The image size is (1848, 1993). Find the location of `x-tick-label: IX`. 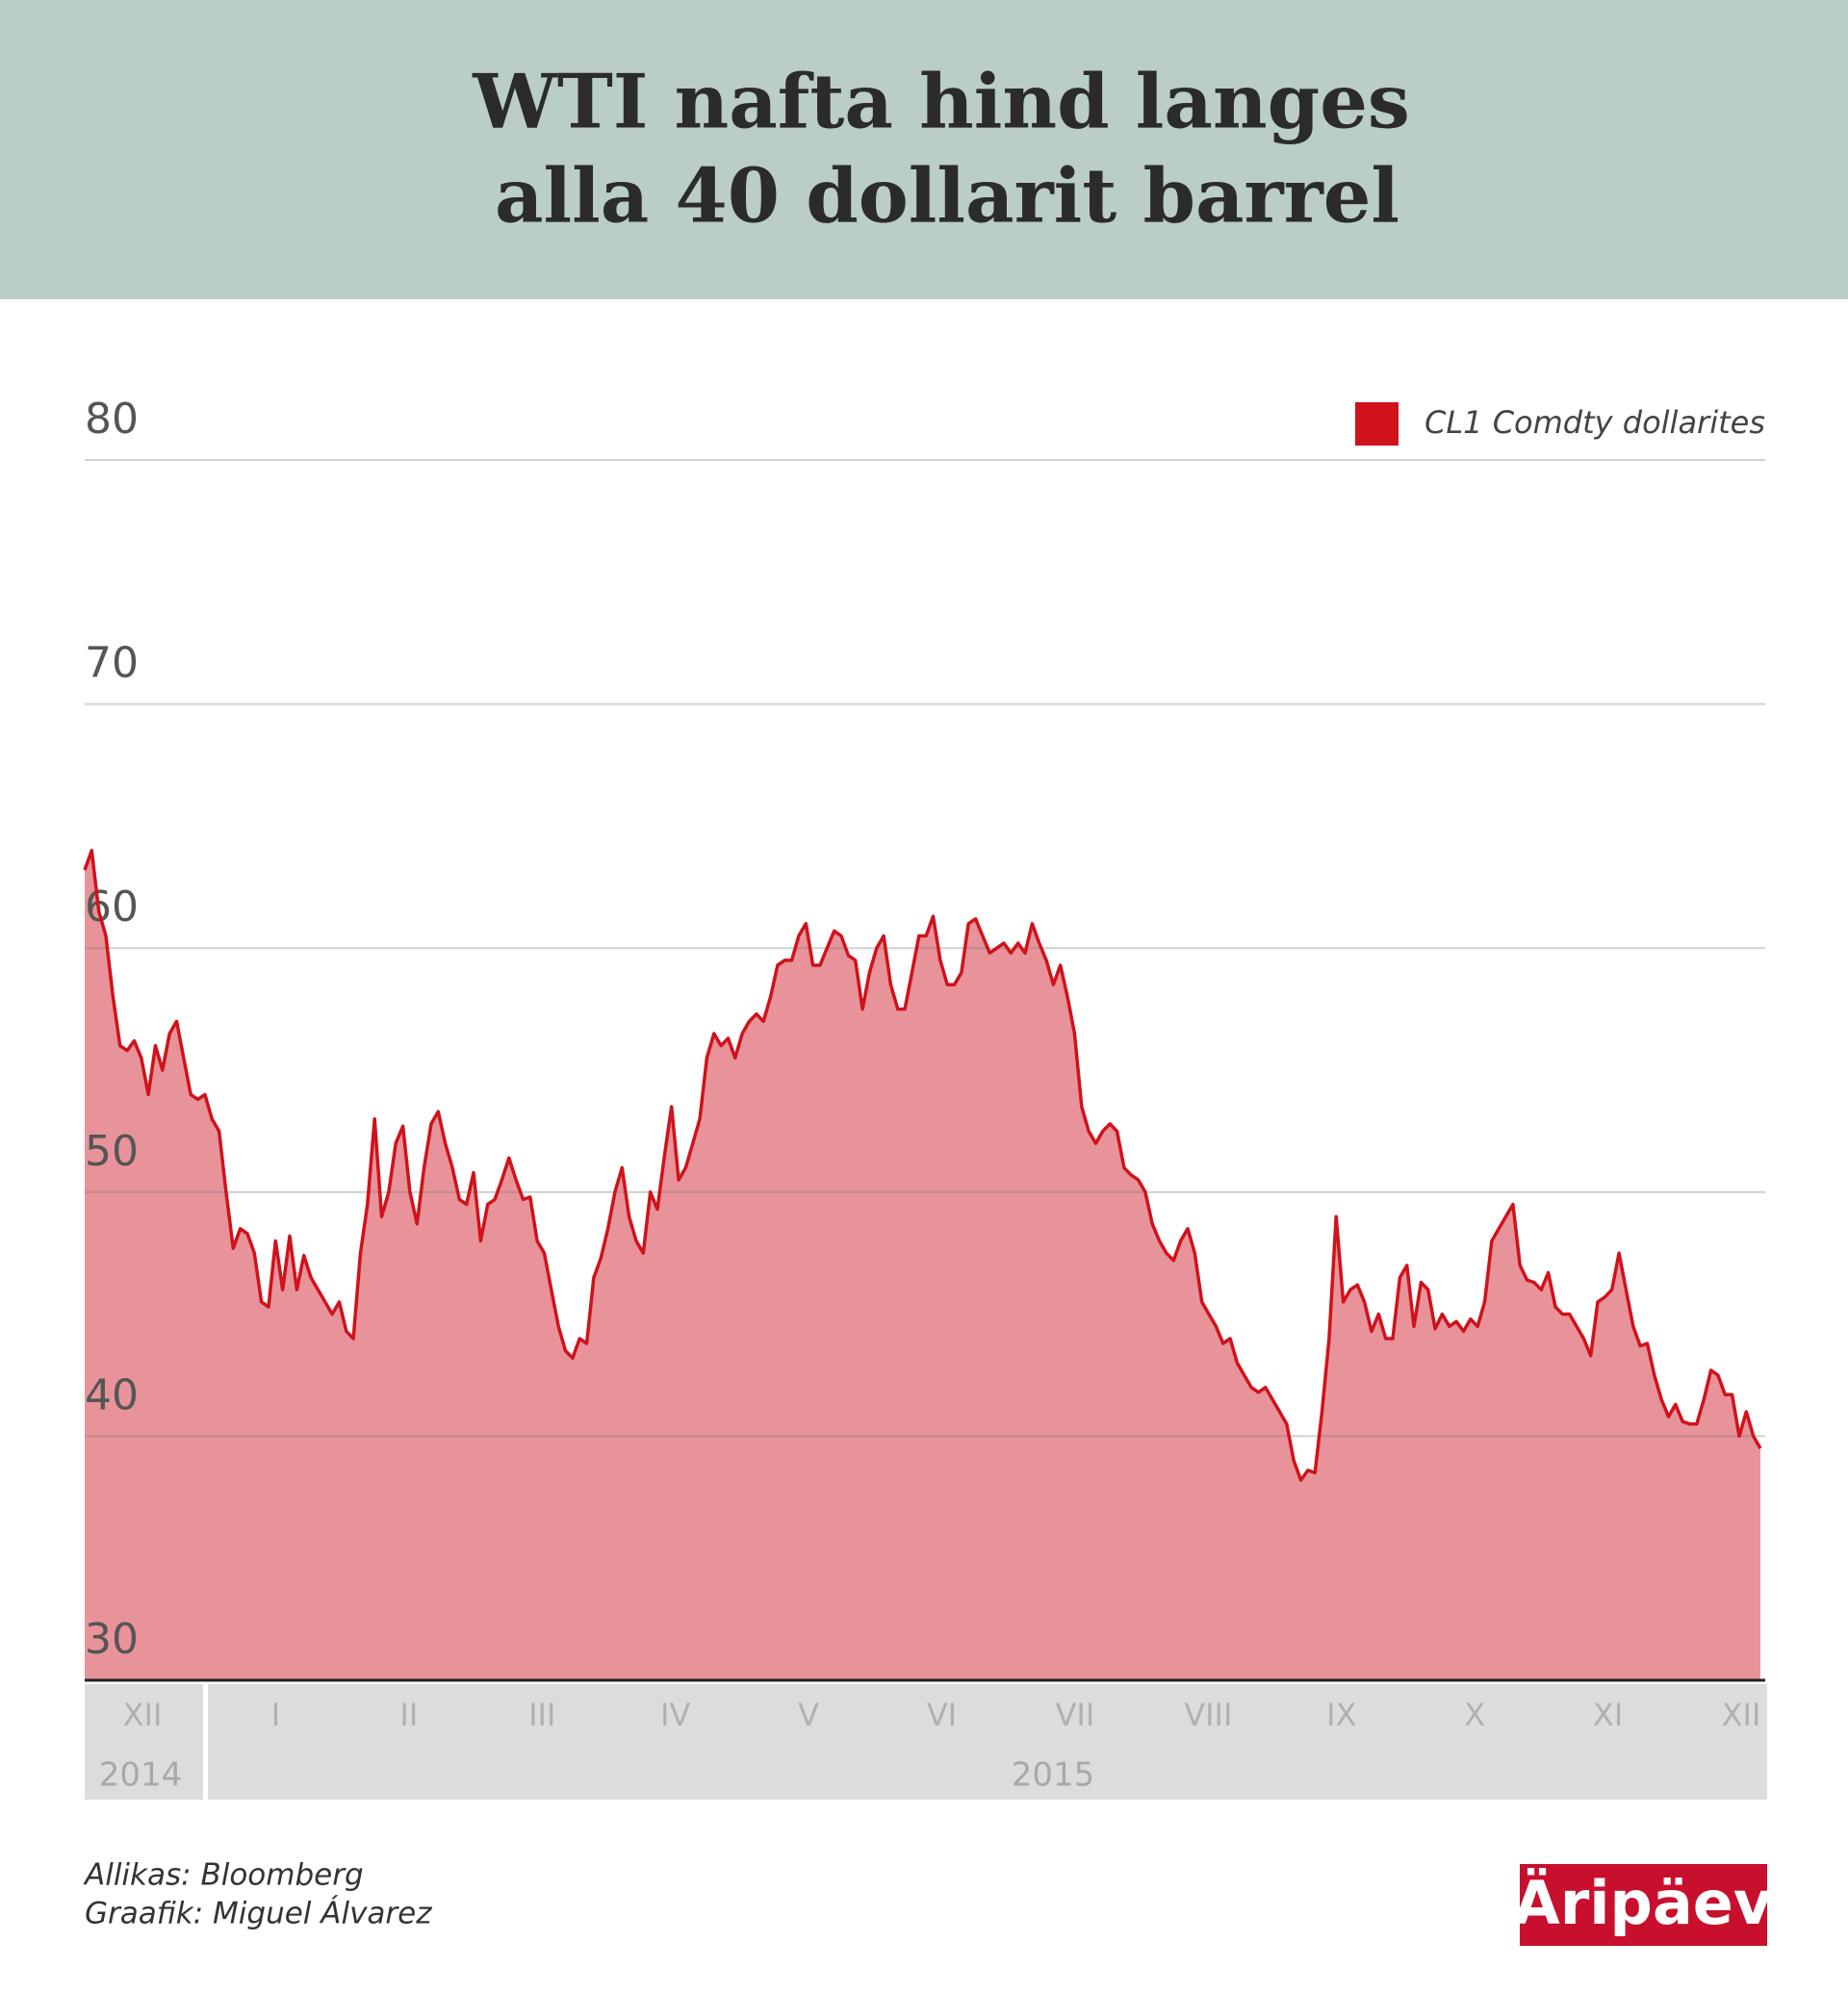

x-tick-label: IX is located at coordinates (1341, 1715).